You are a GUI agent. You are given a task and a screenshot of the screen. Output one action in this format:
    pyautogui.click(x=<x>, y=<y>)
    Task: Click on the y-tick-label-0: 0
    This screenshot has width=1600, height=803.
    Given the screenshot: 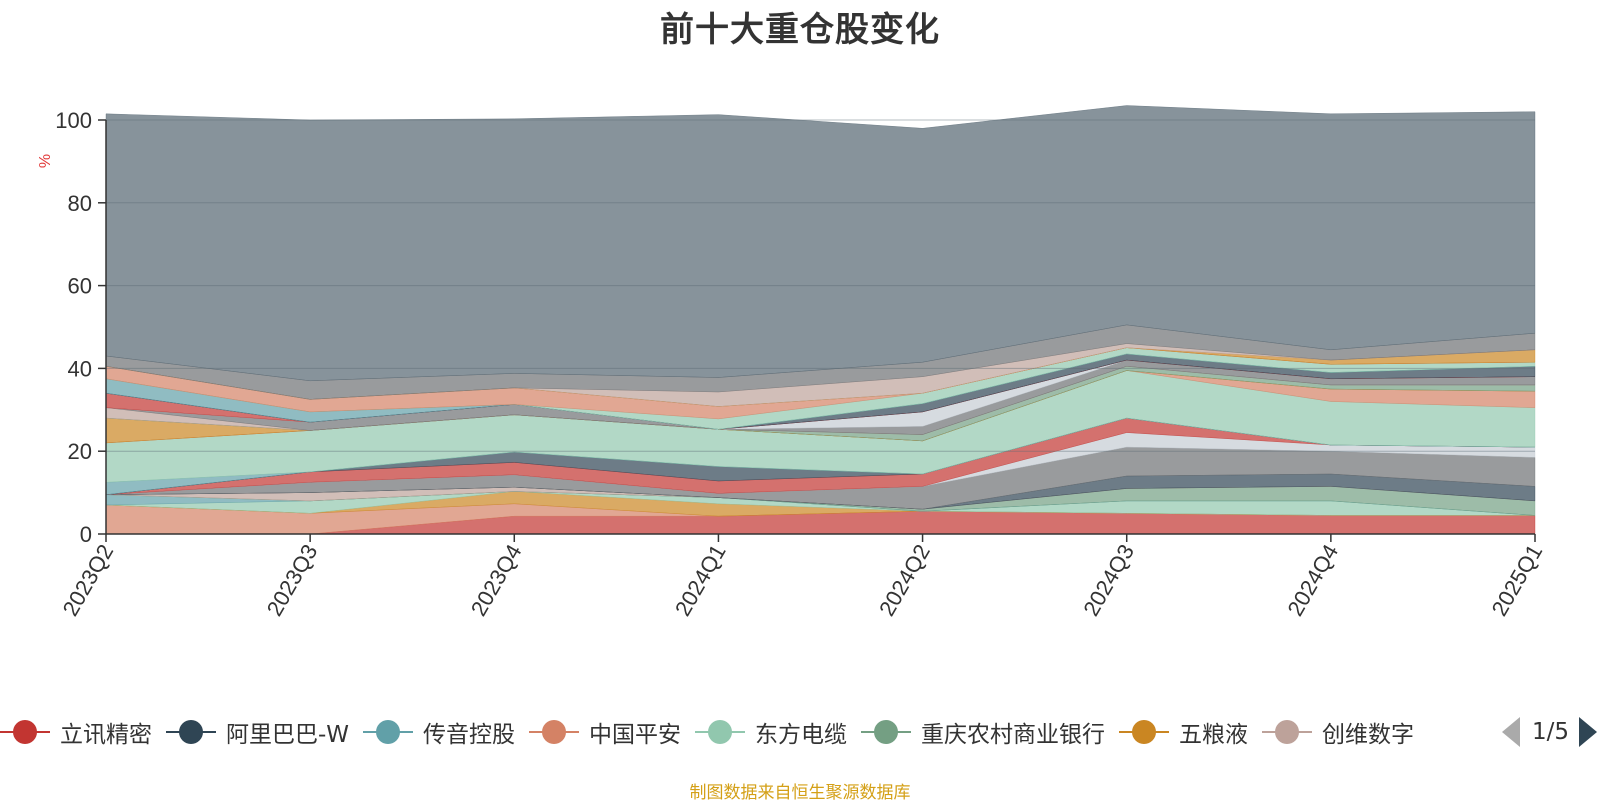 What is the action you would take?
    pyautogui.click(x=86, y=534)
    